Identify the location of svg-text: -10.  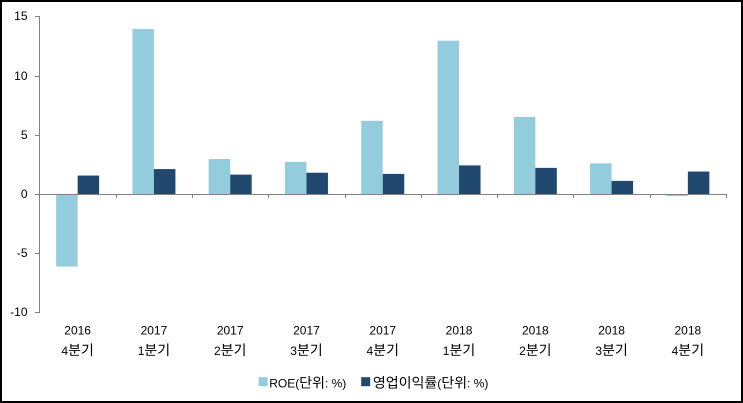
(19, 312).